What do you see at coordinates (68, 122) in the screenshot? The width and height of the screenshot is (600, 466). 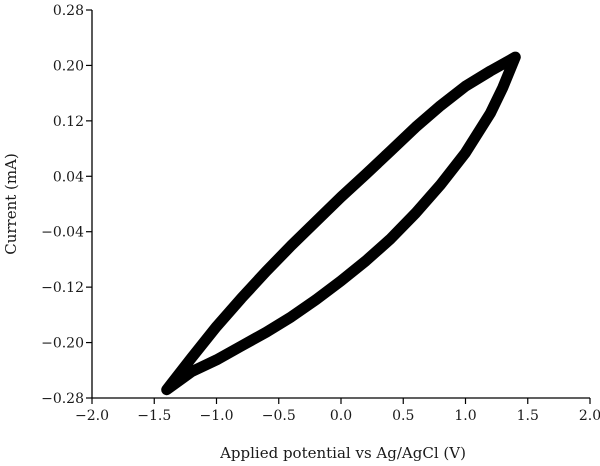 I see `y-tick-label: 0.12` at bounding box center [68, 122].